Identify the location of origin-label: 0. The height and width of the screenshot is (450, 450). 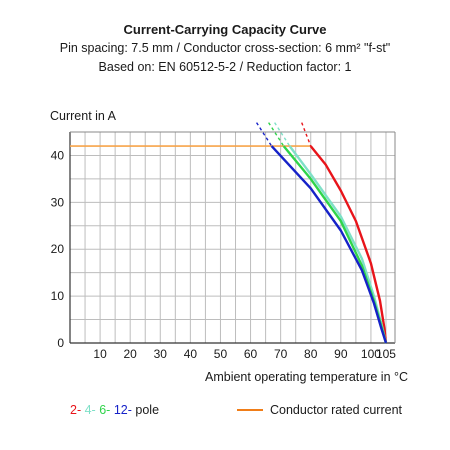
(60, 343).